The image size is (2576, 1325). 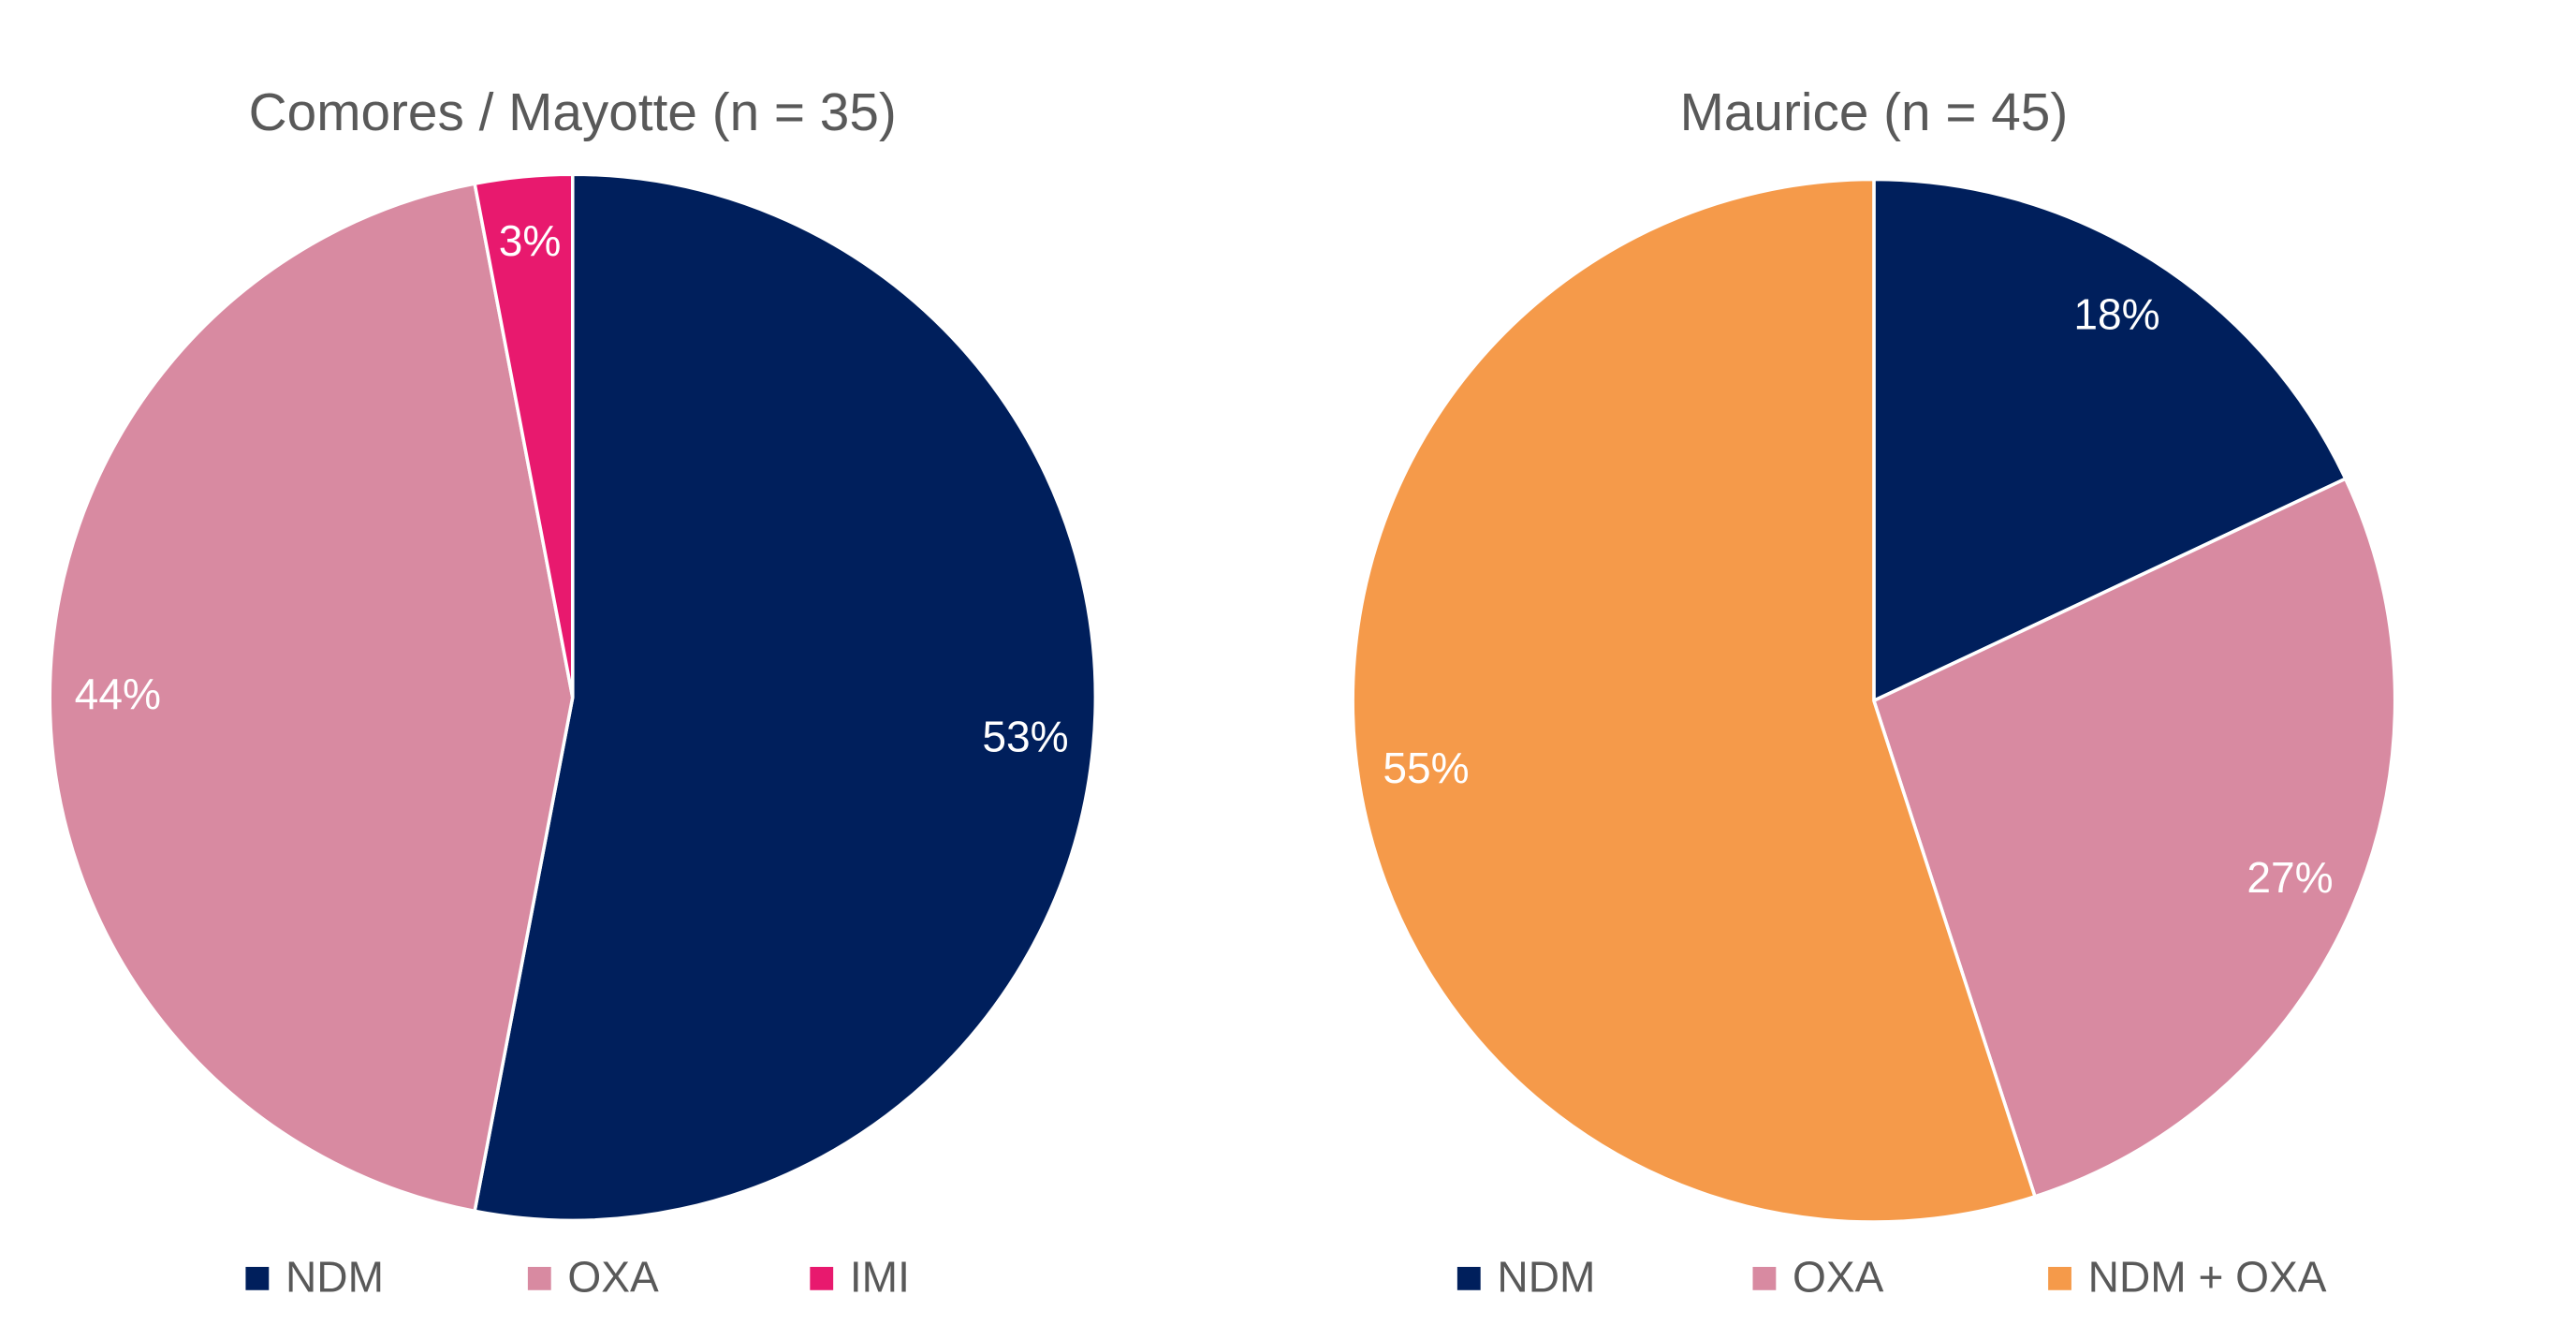 What do you see at coordinates (1025, 737) in the screenshot?
I see `value-label: 53%` at bounding box center [1025, 737].